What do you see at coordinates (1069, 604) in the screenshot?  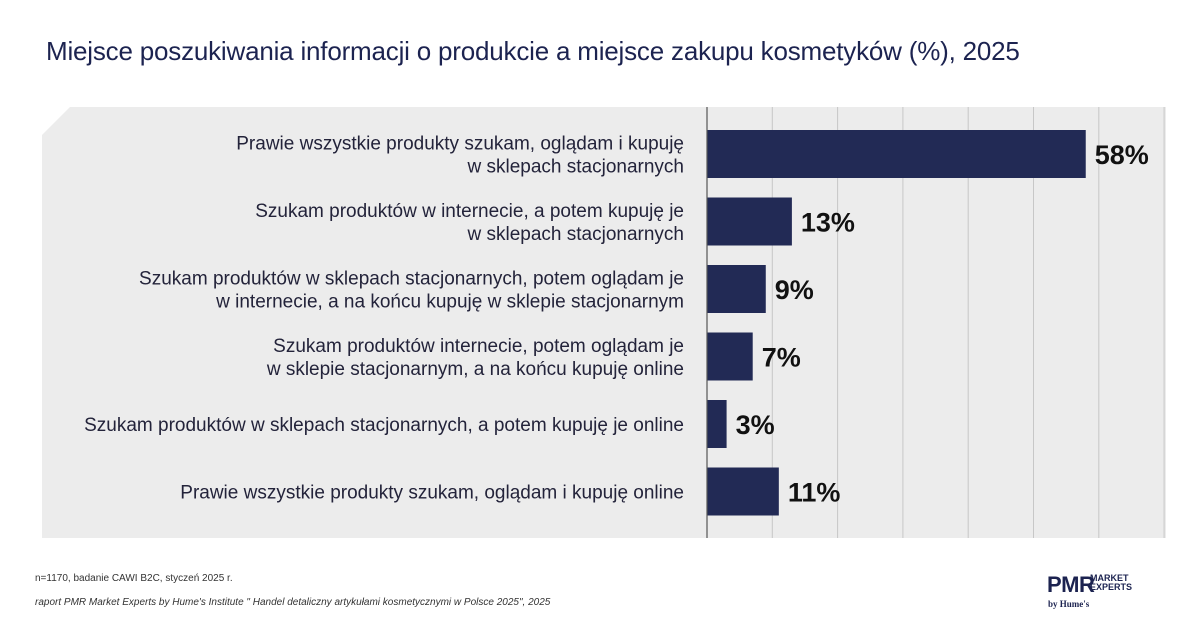 I see `logo-by-text: by Hume's` at bounding box center [1069, 604].